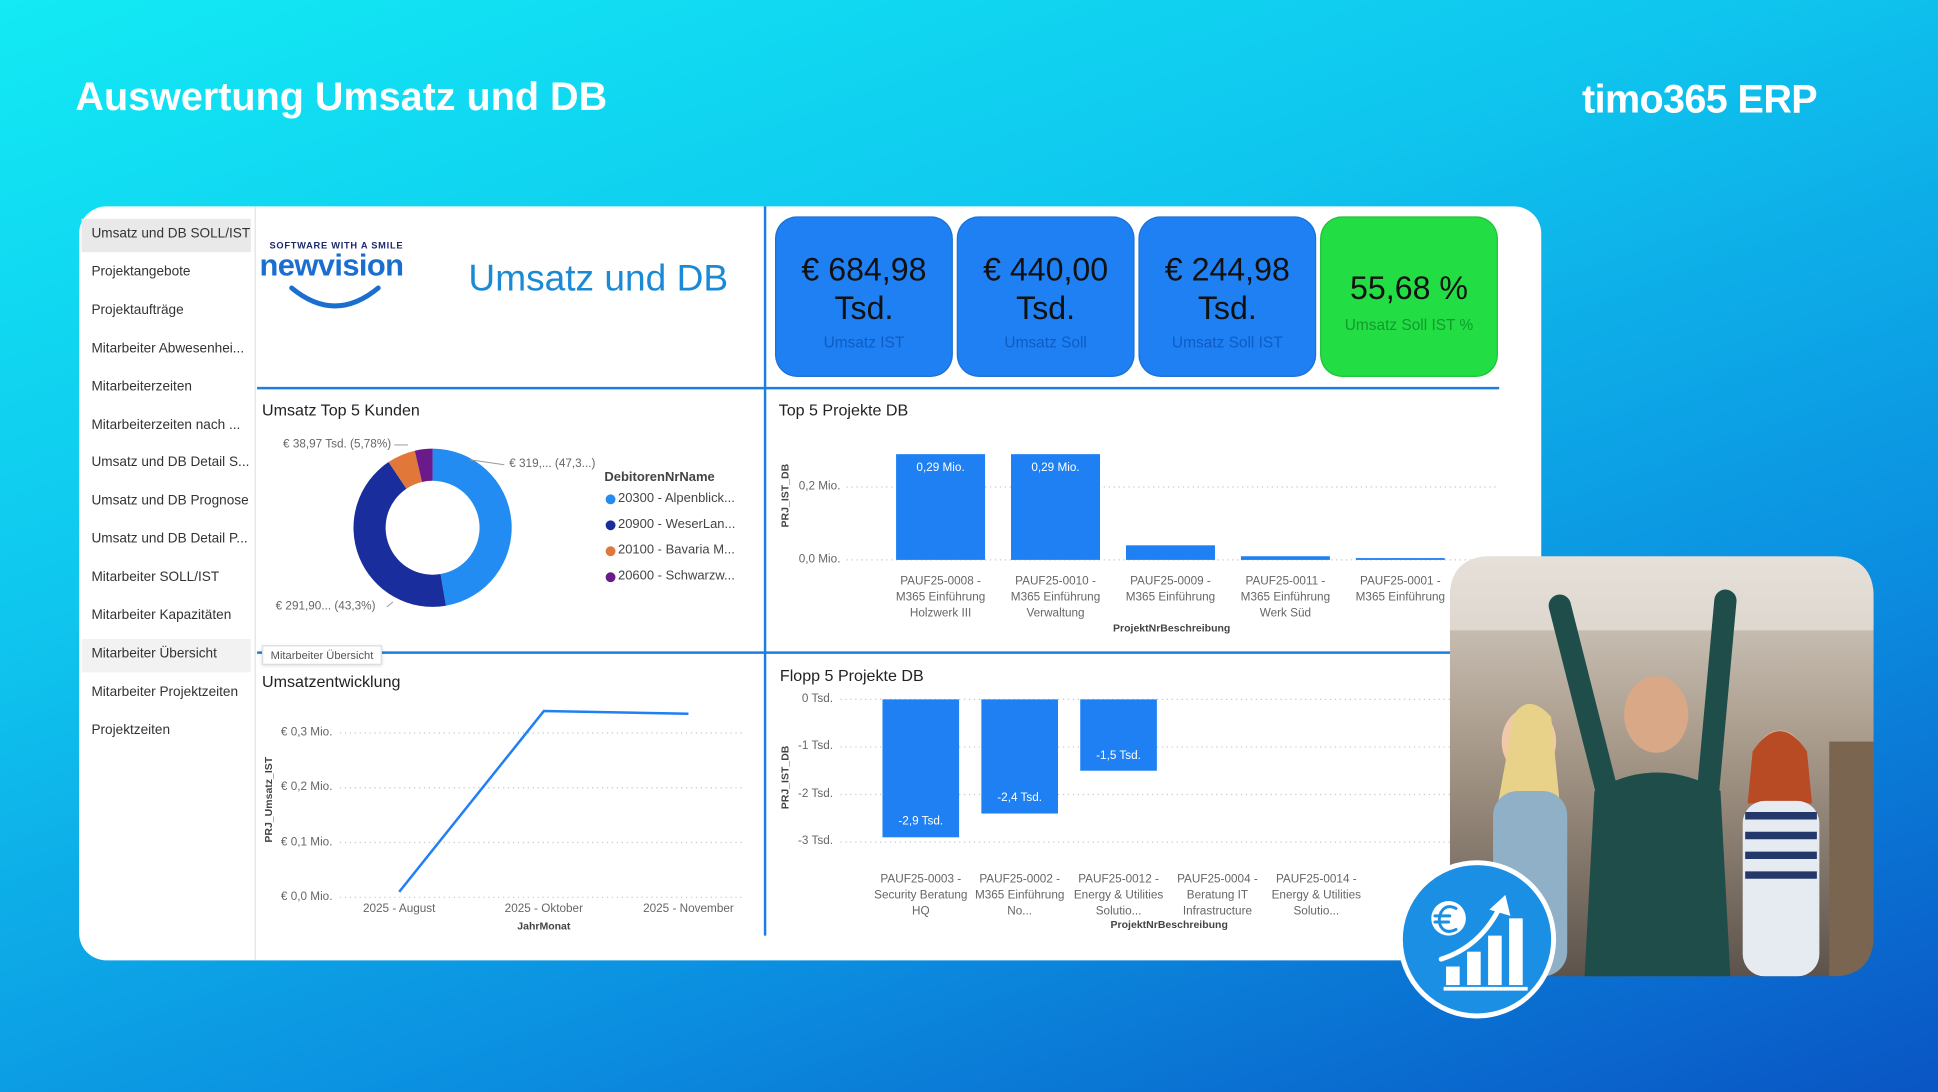 This screenshot has height=1092, width=1938. Describe the element at coordinates (552, 464) in the screenshot. I see `data-label: € 319,... (47,3...)` at that location.